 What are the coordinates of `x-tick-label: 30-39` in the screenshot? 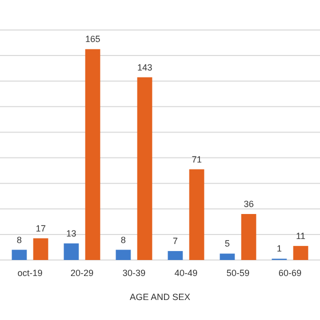 It's located at (134, 273).